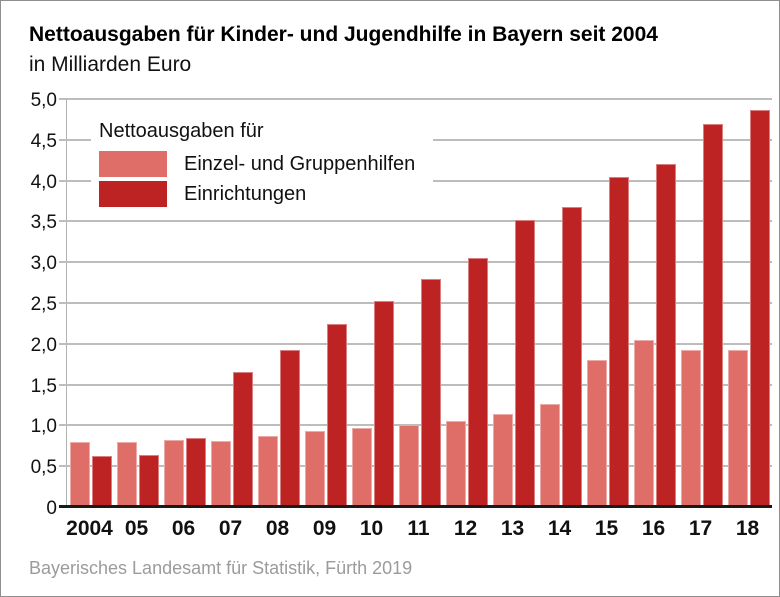 The image size is (780, 597). I want to click on x-tick-label-15: 15, so click(606, 528).